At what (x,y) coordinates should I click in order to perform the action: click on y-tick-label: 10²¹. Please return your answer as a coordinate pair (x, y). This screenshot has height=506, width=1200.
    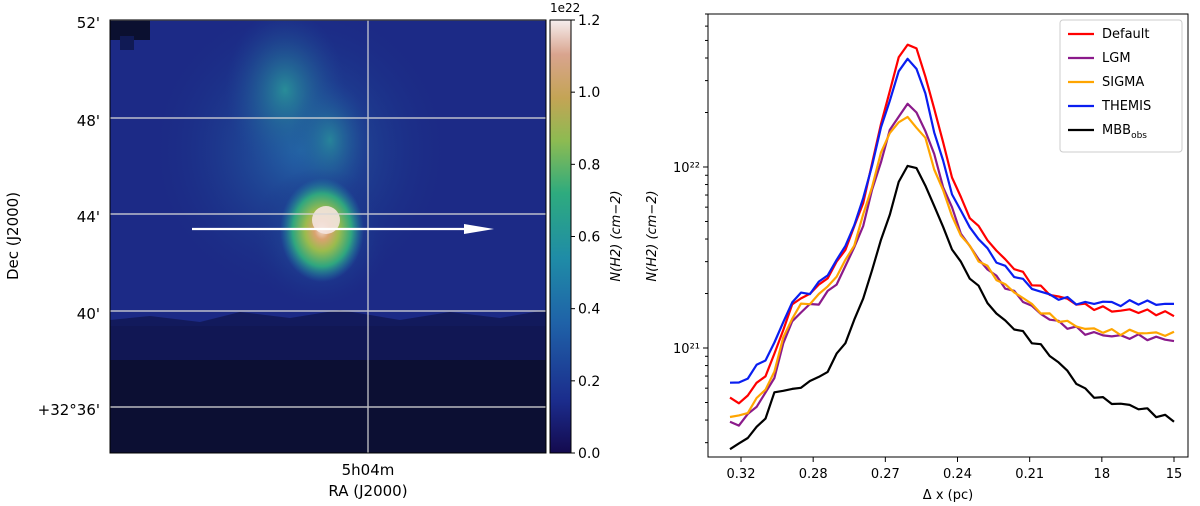
    Looking at the image, I should click on (686, 349).